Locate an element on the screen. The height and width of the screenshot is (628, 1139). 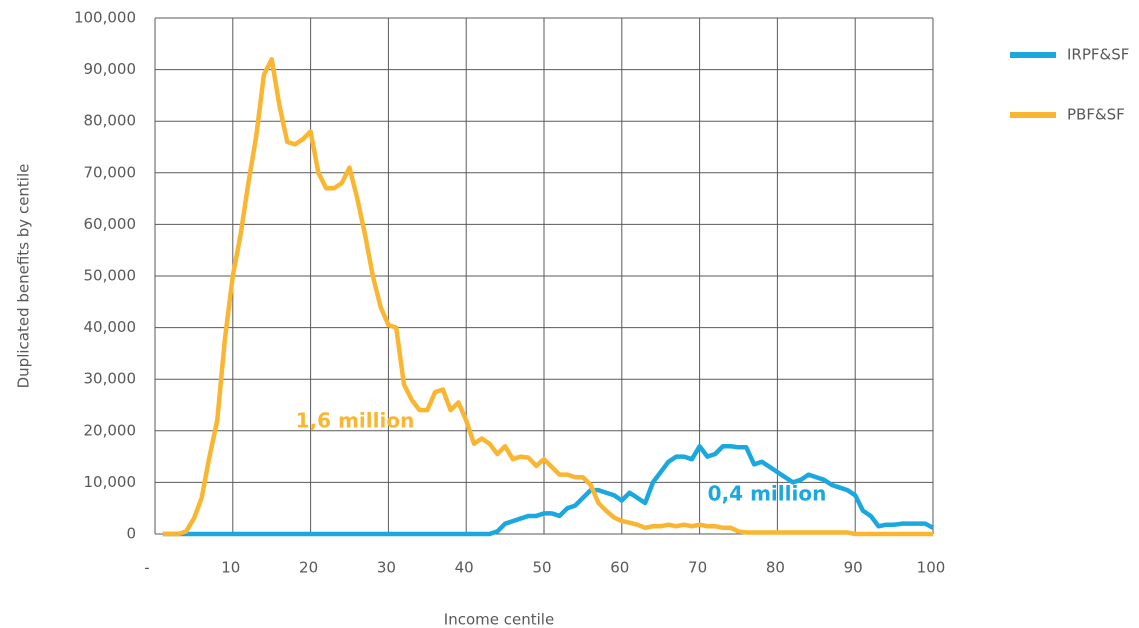
x-tick-label: 80 is located at coordinates (775, 568).